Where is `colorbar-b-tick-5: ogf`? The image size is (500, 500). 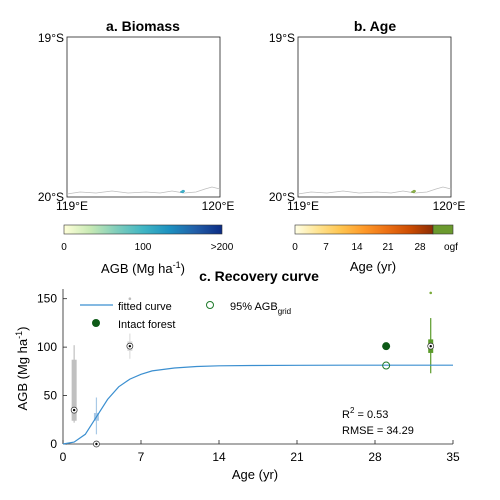
colorbar-b-tick-5: ogf is located at coordinates (451, 247).